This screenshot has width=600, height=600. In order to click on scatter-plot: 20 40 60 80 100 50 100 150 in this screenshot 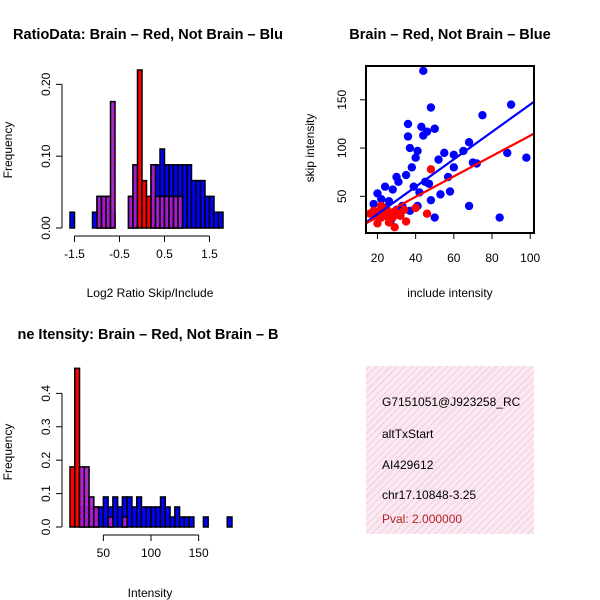, I will do `click(438, 165)`.